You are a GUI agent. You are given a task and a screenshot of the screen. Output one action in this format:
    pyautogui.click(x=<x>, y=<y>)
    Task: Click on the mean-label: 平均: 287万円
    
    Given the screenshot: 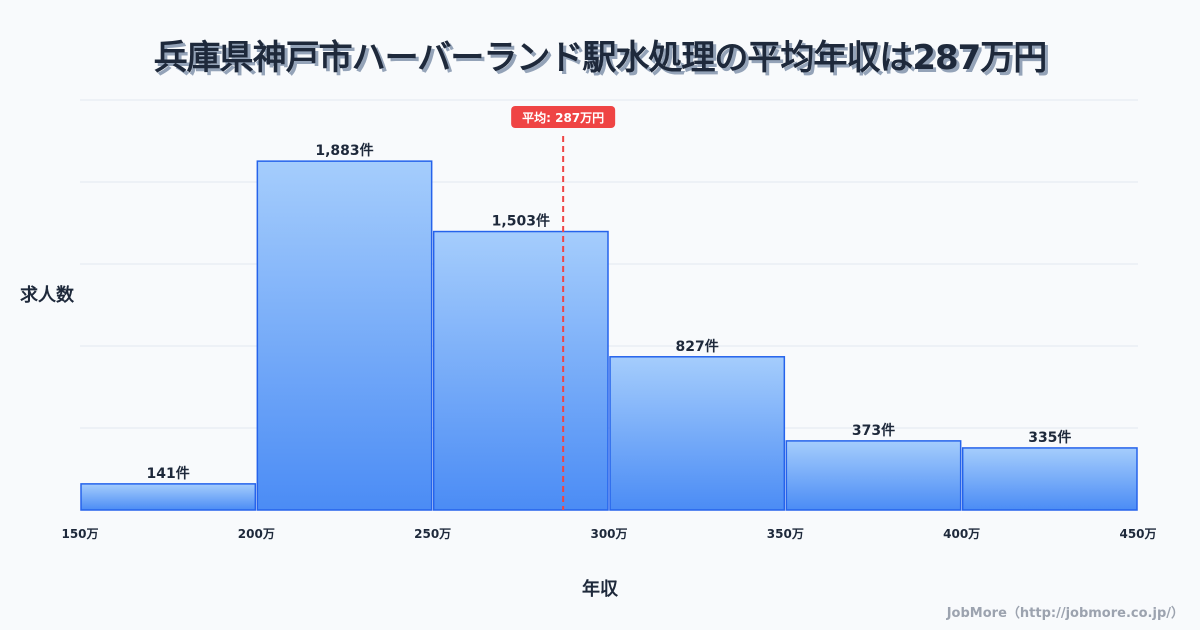 What is the action you would take?
    pyautogui.click(x=563, y=117)
    